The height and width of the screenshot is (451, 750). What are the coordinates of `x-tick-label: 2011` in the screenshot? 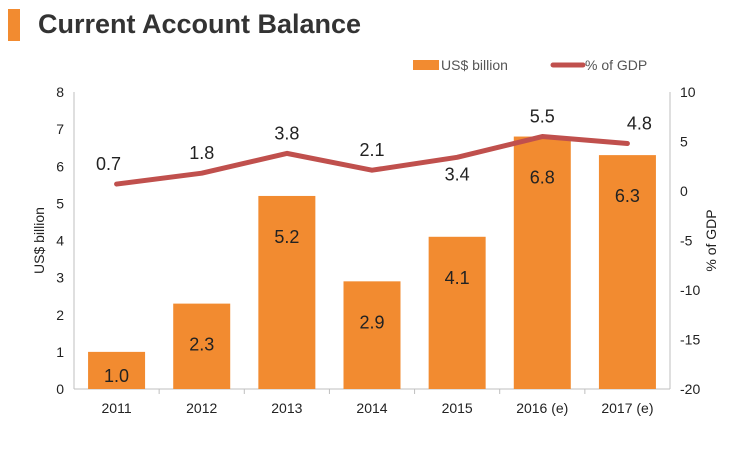 It's located at (117, 408).